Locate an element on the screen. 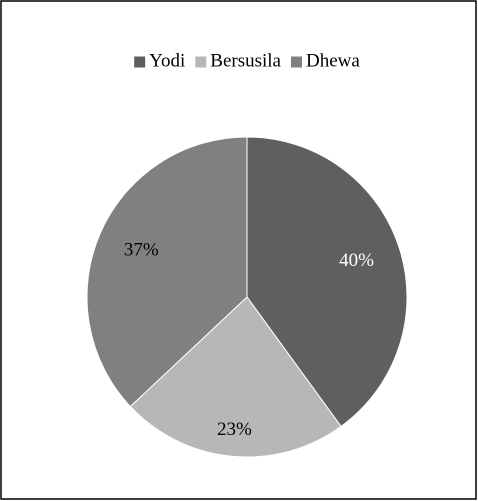 The height and width of the screenshot is (501, 478). pie-slice is located at coordinates (235, 377).